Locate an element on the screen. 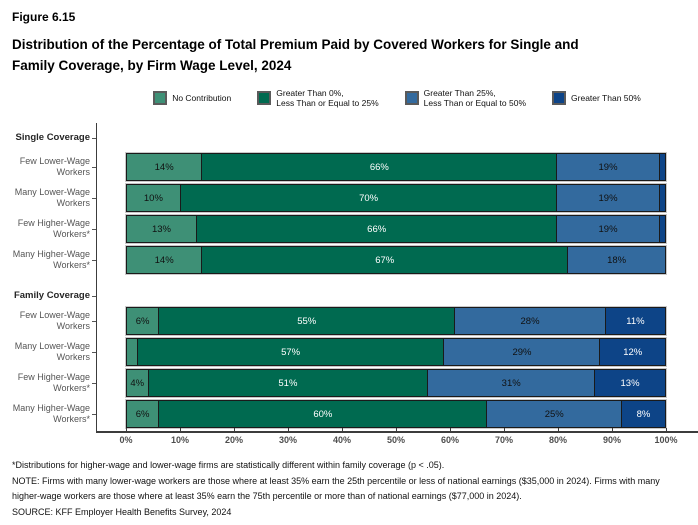 Image resolution: width=698 pixels, height=525 pixels. segment-value-label: 19% is located at coordinates (608, 229).